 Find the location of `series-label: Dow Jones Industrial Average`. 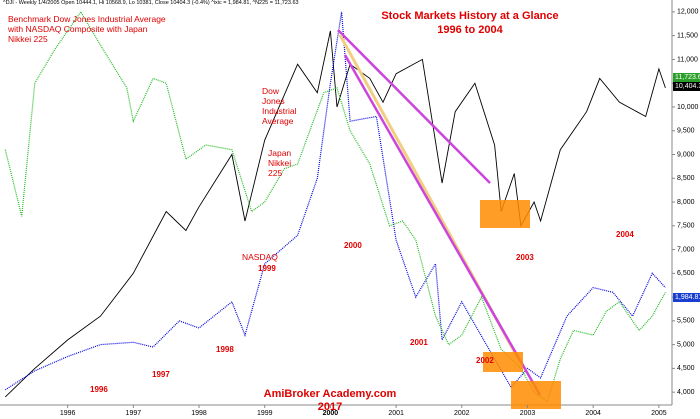

series-label: Dow Jones Industrial Average is located at coordinates (279, 106).